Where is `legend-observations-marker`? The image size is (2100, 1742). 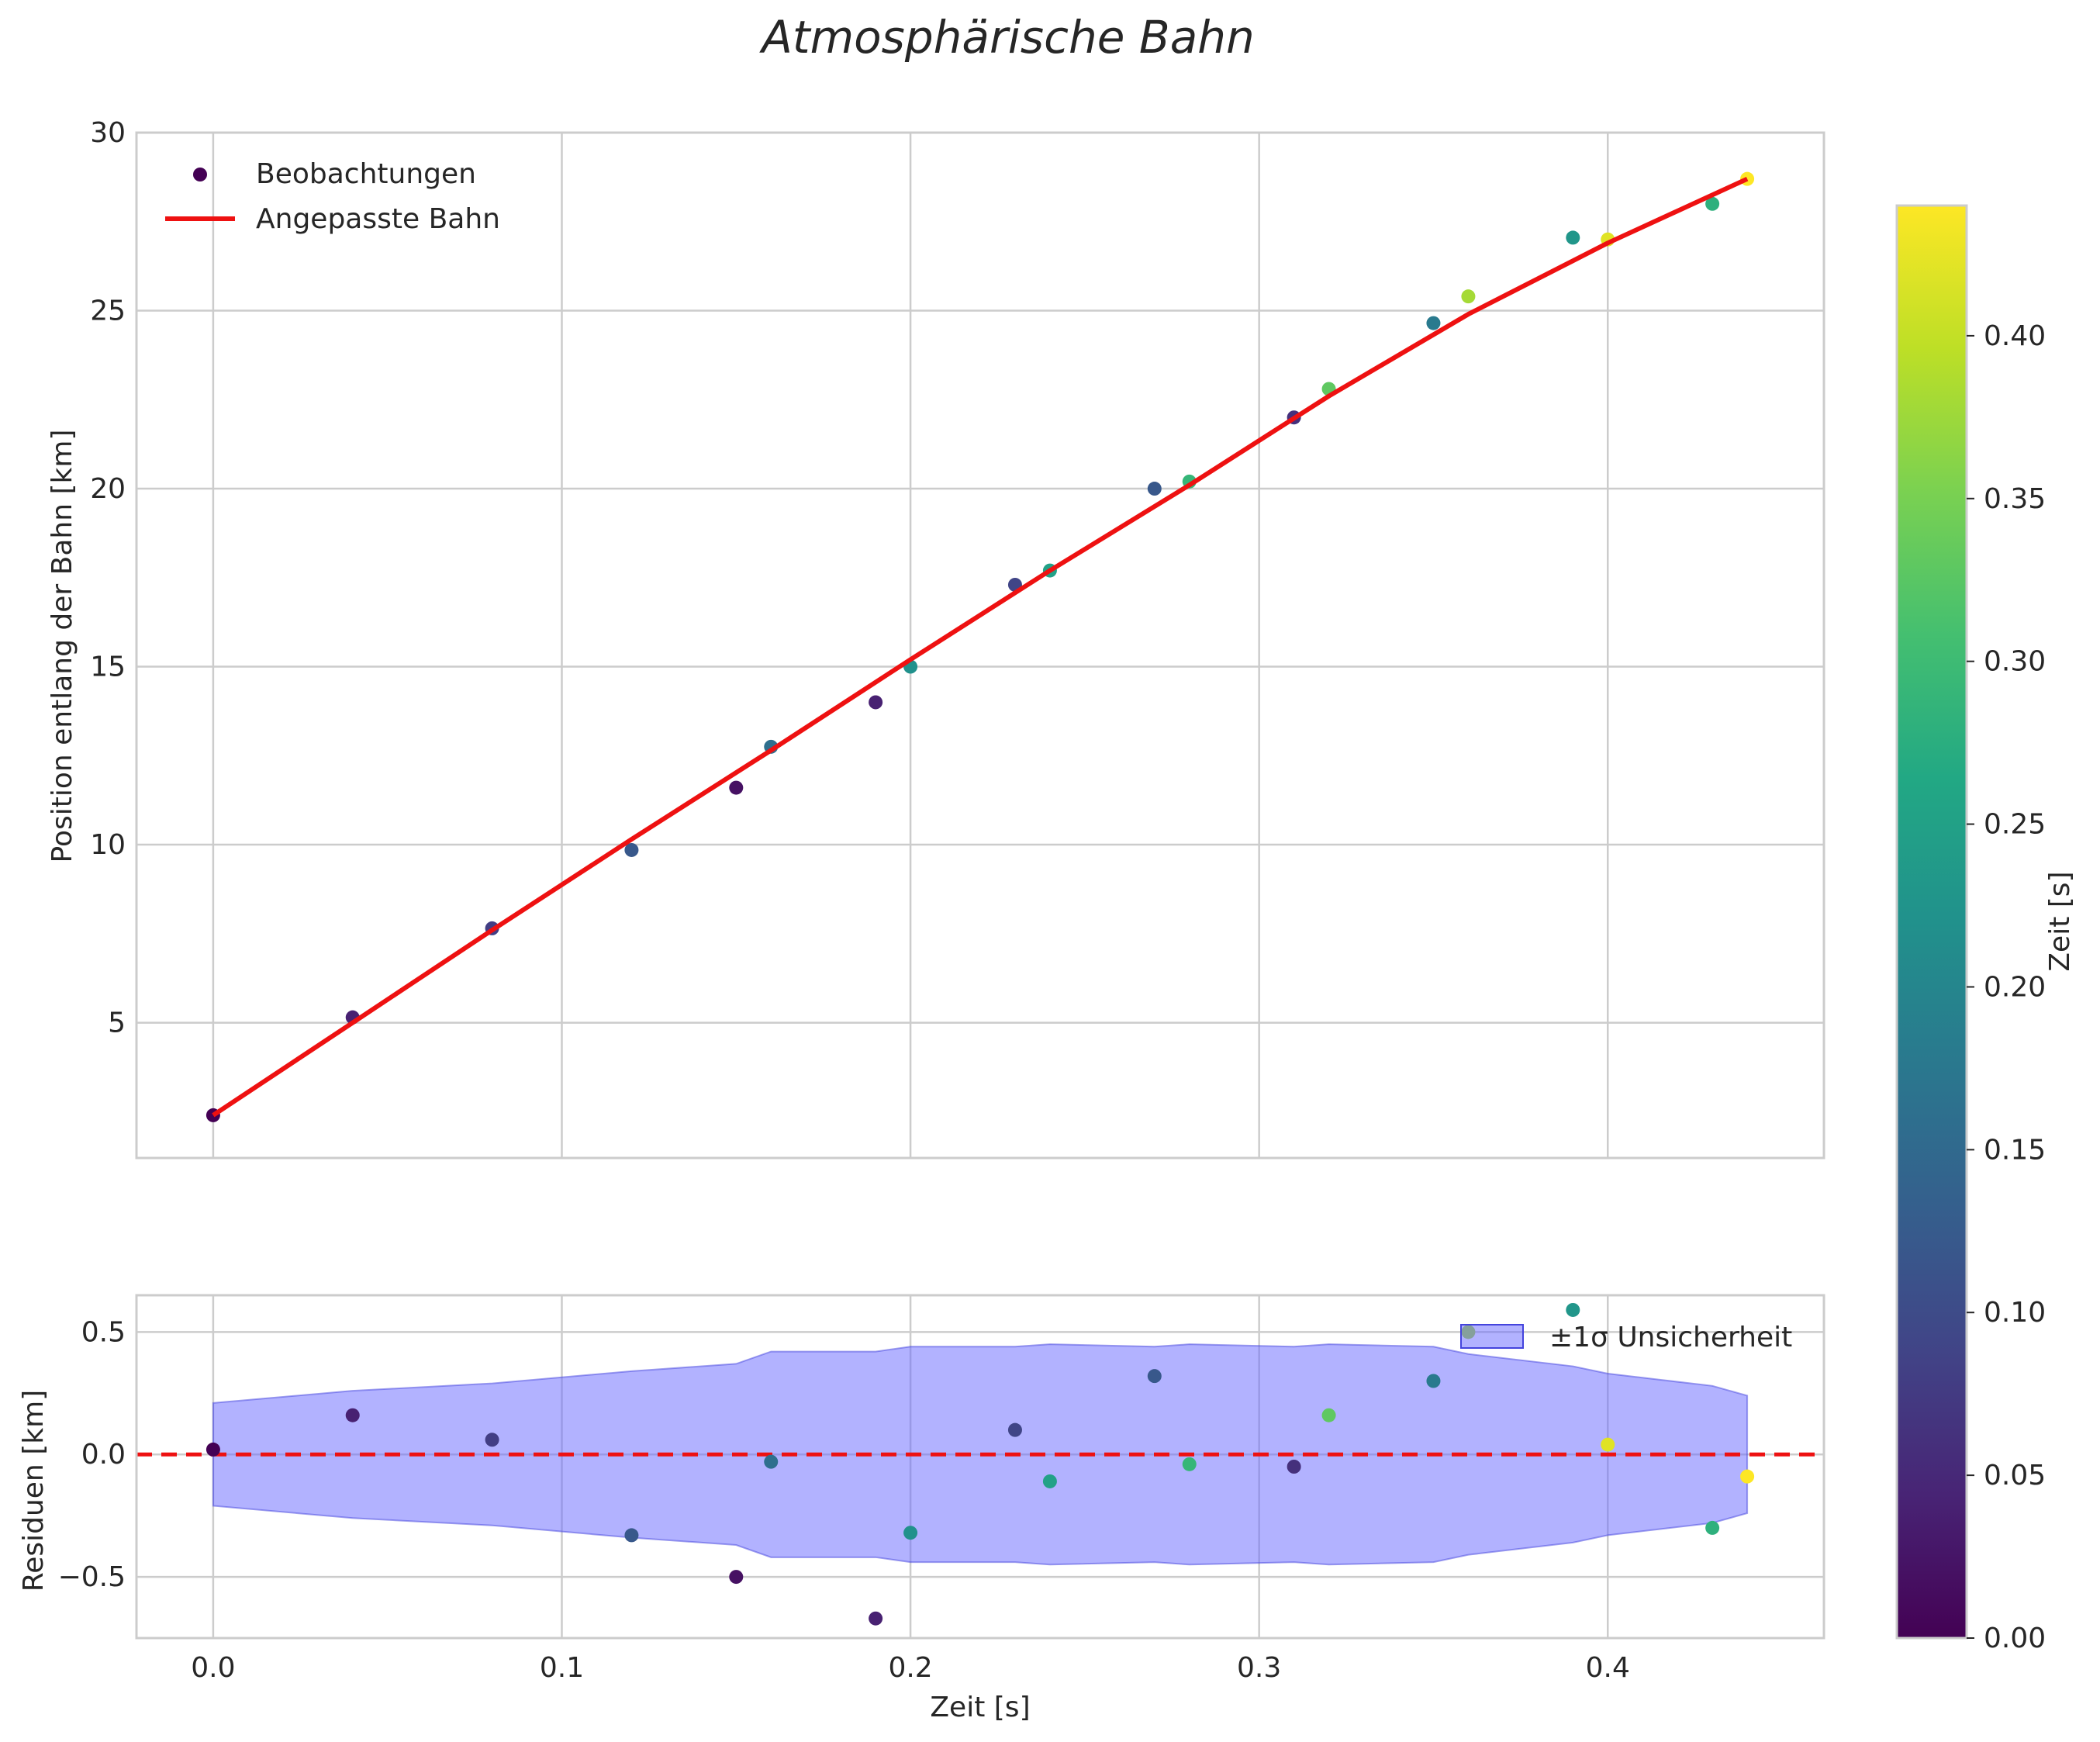
legend-observations-marker is located at coordinates (200, 174).